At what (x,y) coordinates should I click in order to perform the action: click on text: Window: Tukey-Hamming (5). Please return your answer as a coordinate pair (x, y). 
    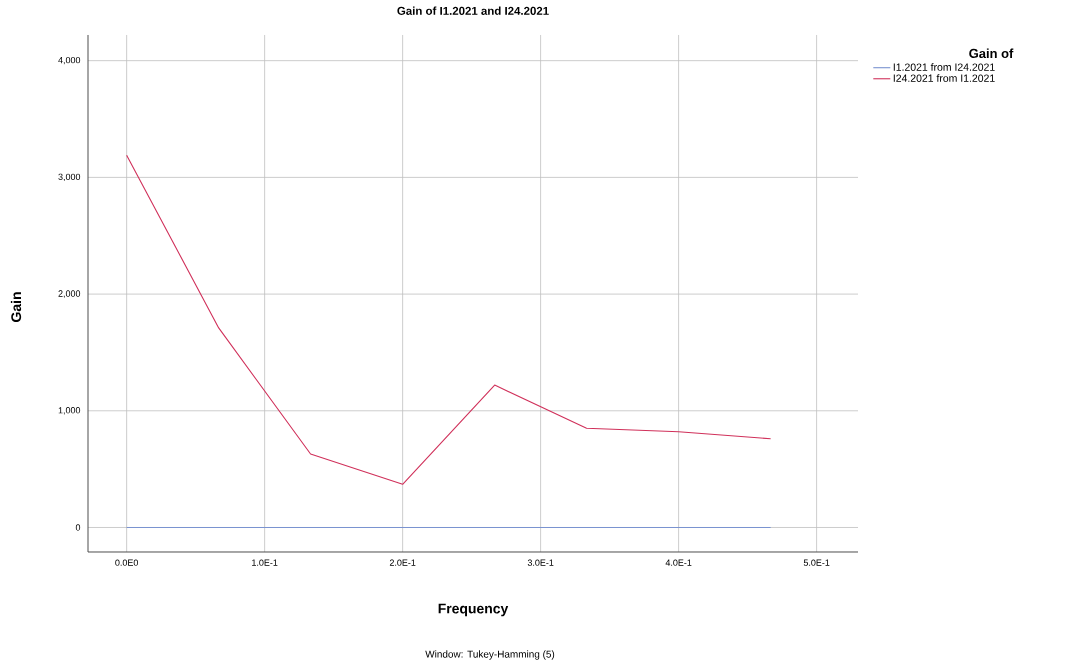
    Looking at the image, I should click on (490, 655).